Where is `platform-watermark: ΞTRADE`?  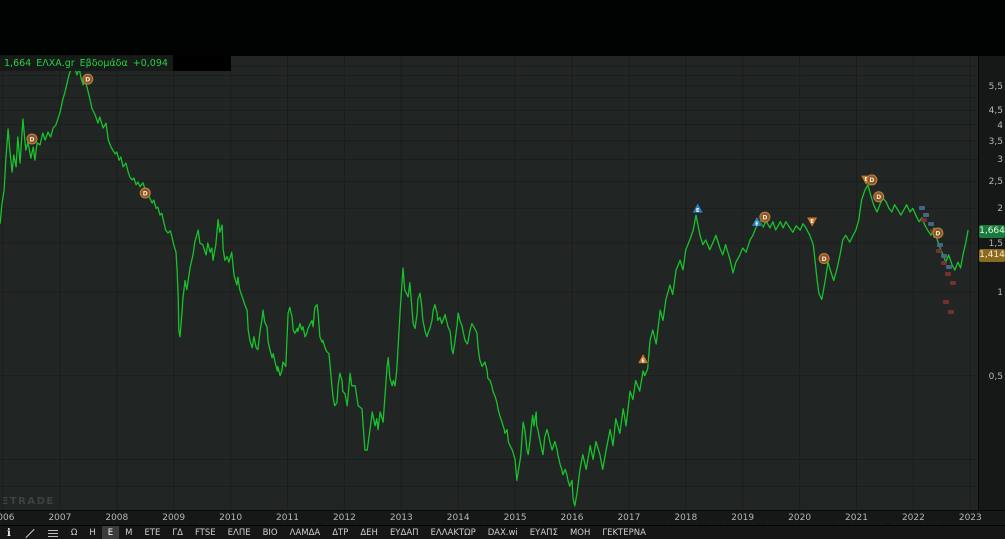 platform-watermark: ΞTRADE is located at coordinates (28, 501).